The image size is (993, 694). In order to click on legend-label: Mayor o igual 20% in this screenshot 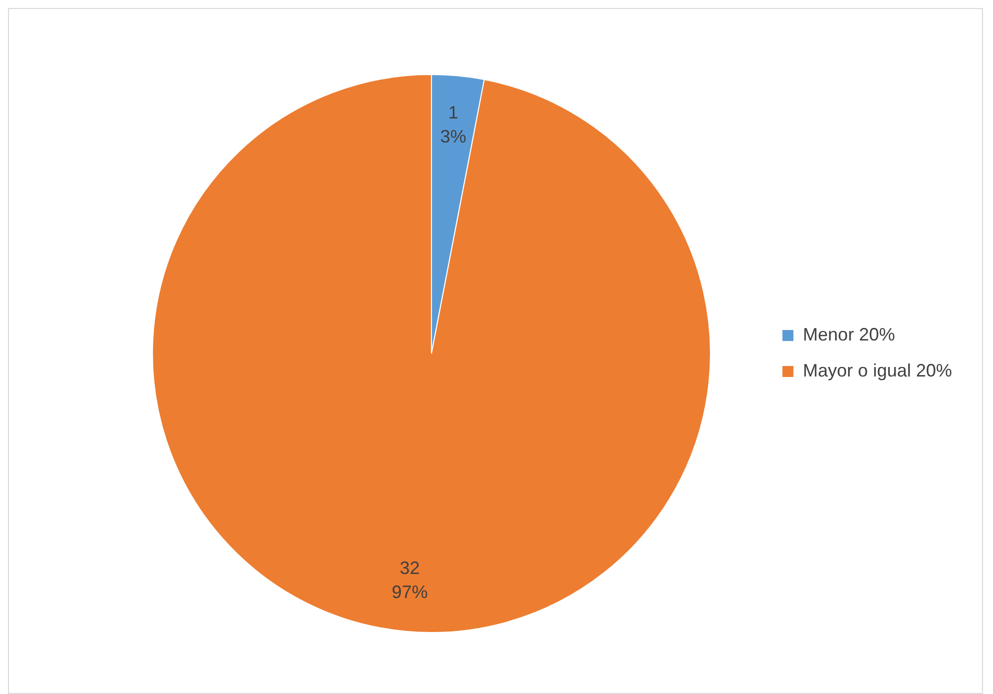, I will do `click(877, 370)`.